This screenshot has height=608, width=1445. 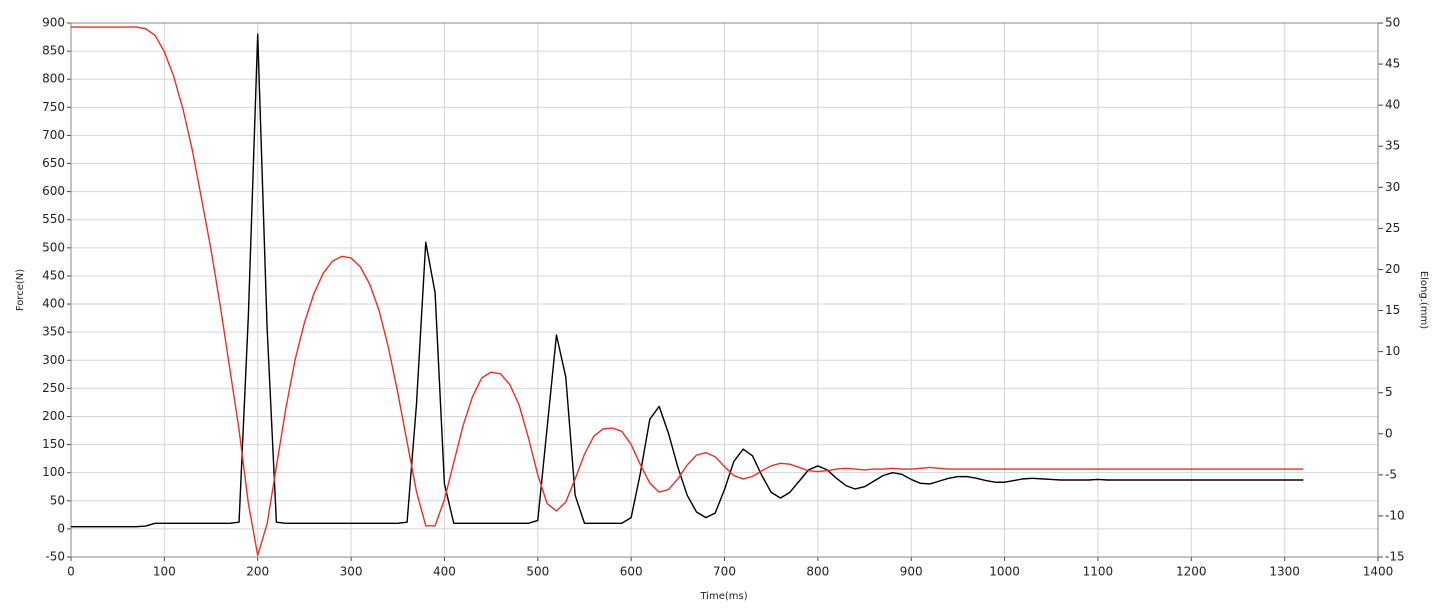 What do you see at coordinates (1392, 269) in the screenshot?
I see `y2-tick-label: 20` at bounding box center [1392, 269].